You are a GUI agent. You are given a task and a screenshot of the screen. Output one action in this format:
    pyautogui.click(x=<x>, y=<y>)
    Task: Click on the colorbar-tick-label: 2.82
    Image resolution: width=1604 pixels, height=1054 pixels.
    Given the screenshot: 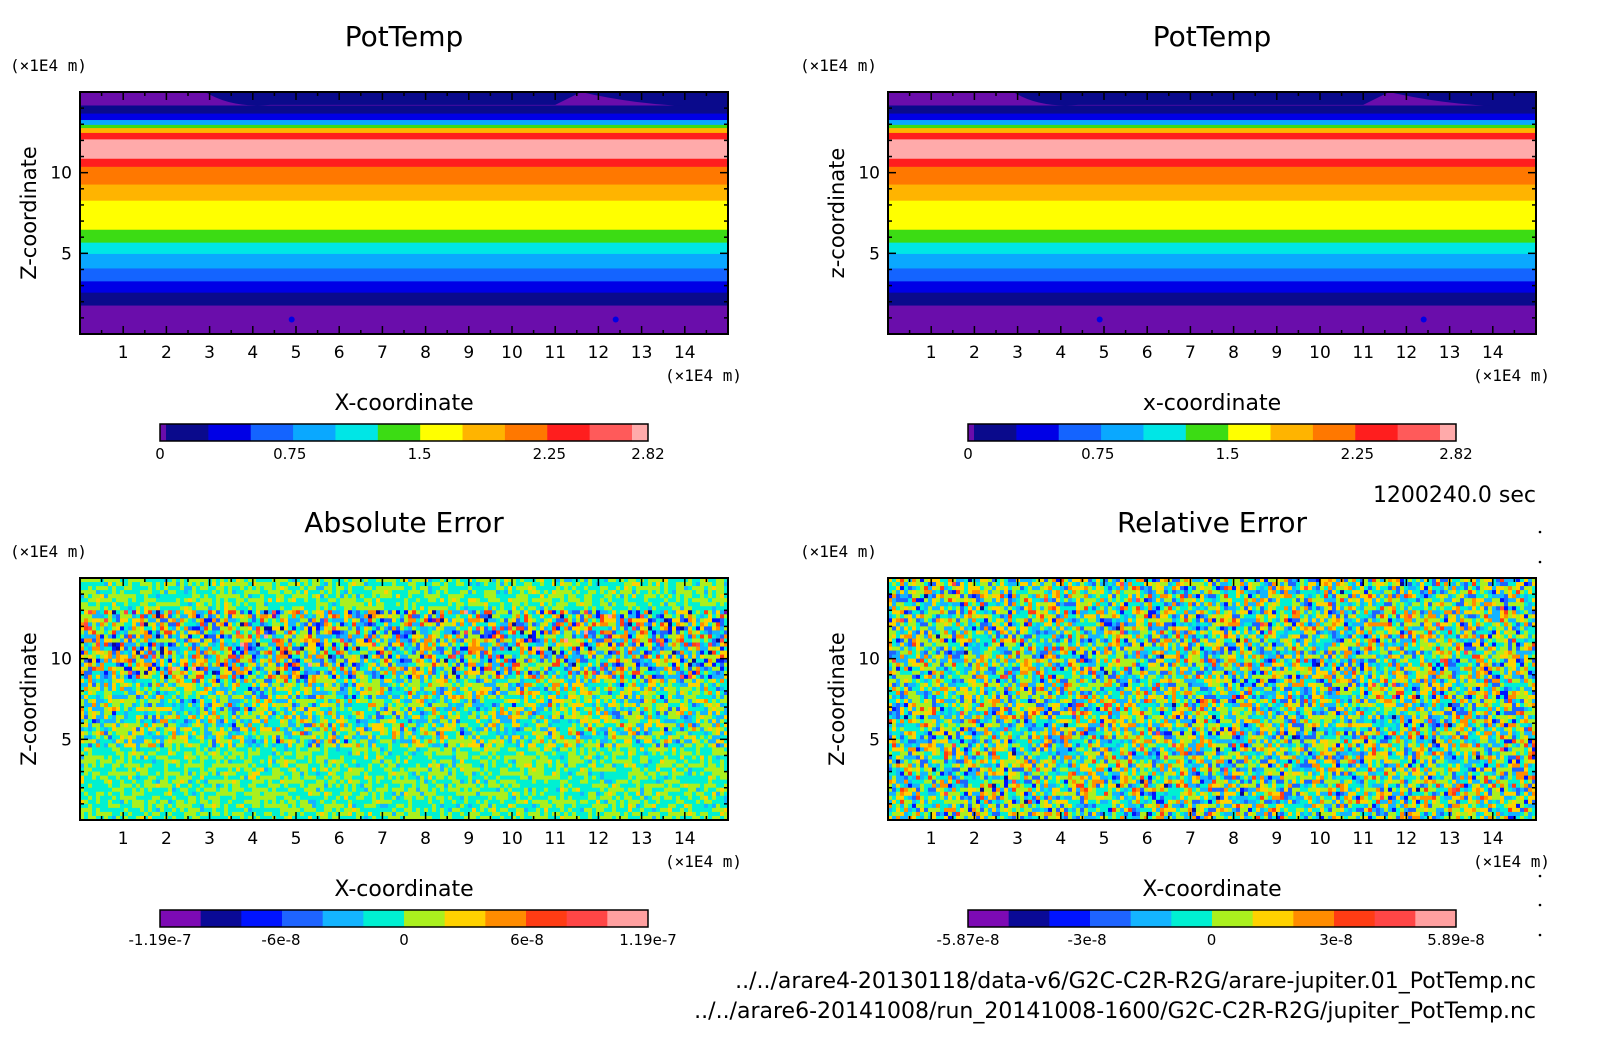 What is the action you would take?
    pyautogui.click(x=1455, y=454)
    